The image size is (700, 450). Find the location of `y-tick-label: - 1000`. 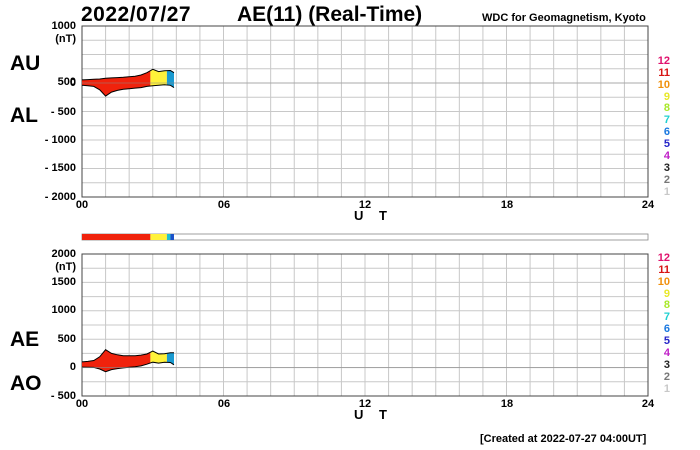

y-tick-label: - 1000 is located at coordinates (60, 140).